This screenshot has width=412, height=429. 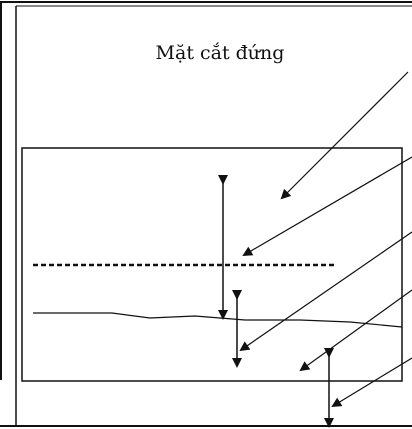 I want to click on diagram-title: Mặt cắt đứng, so click(x=220, y=53).